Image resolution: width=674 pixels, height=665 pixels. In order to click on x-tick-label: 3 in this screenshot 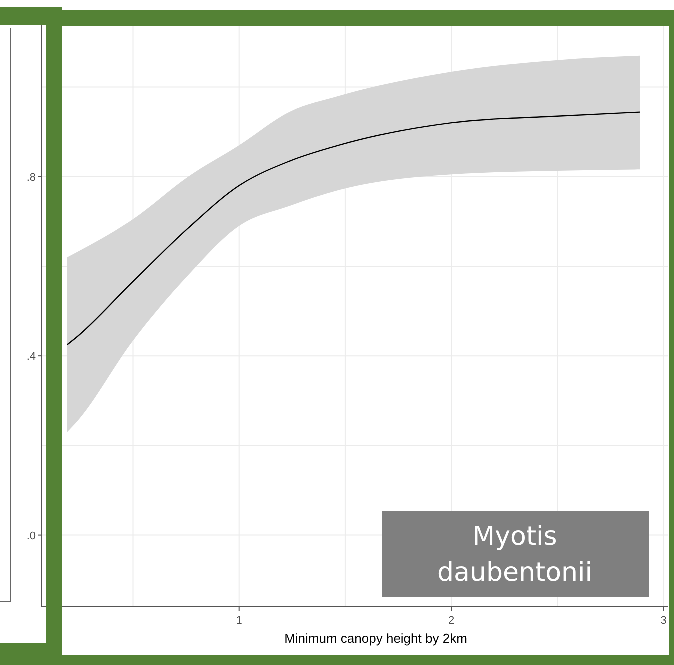, I will do `click(663, 621)`.